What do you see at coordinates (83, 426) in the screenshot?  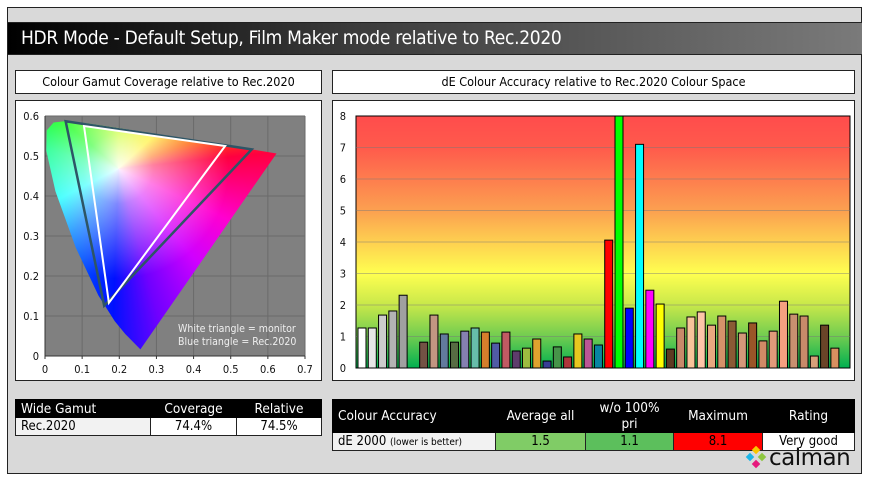 I see `gamut-row-label: Rec.2020` at bounding box center [83, 426].